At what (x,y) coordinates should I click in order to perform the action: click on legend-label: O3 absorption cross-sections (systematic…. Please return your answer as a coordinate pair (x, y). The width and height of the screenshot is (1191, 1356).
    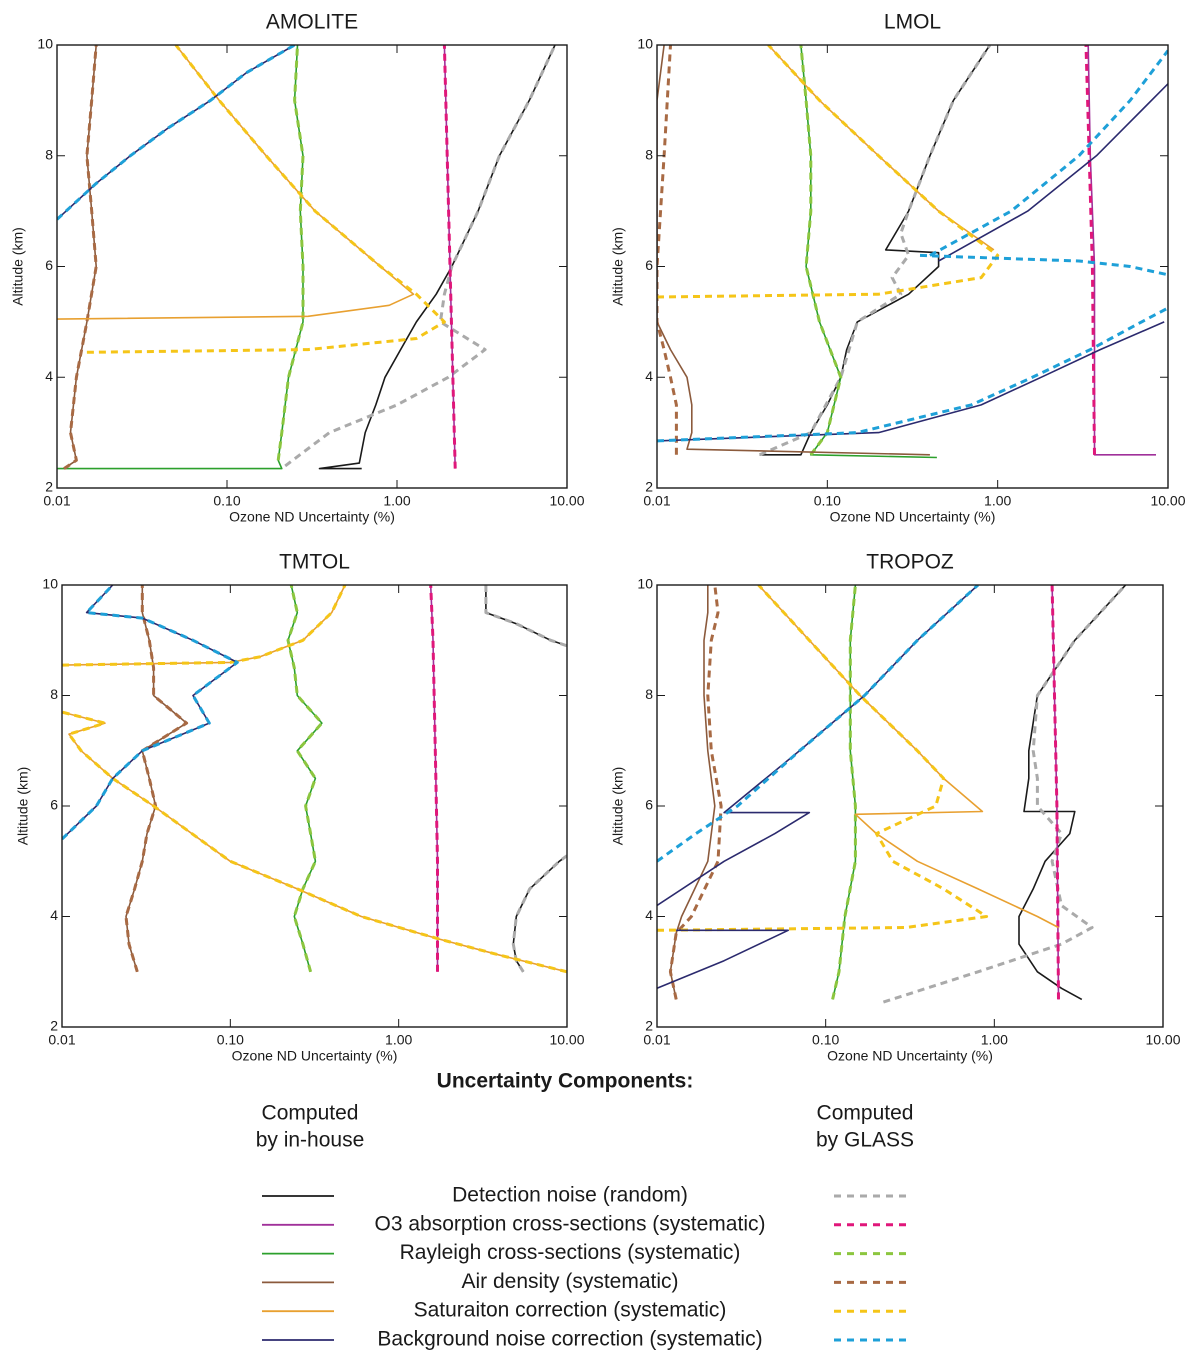
    Looking at the image, I should click on (570, 1223).